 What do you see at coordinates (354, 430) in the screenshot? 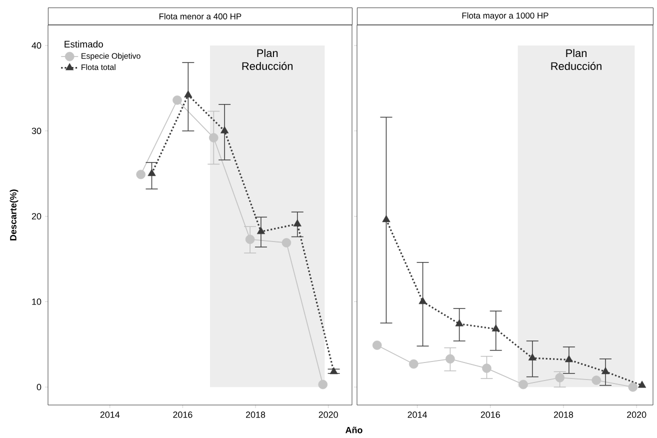
I see `x-axis-title: Año` at bounding box center [354, 430].